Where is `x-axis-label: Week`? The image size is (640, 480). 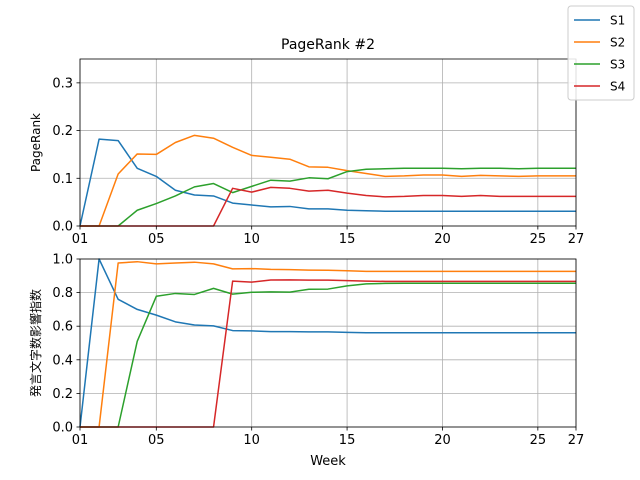 x-axis-label: Week is located at coordinates (328, 461).